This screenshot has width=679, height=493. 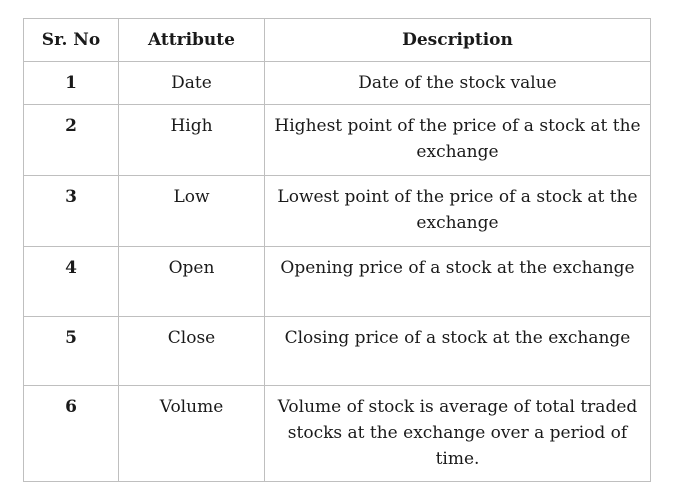 What do you see at coordinates (71, 140) in the screenshot?
I see `cell-sr-no: 2` at bounding box center [71, 140].